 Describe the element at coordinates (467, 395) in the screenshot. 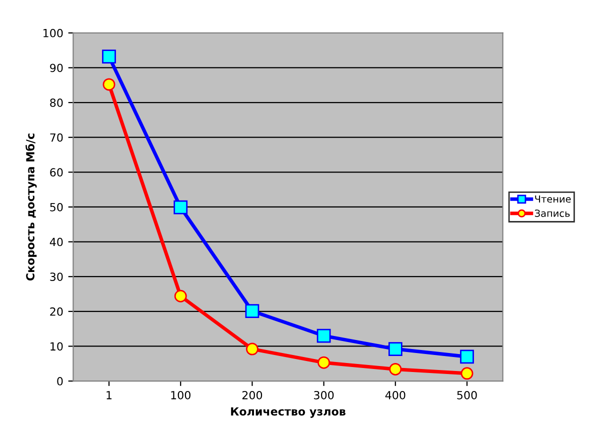

I see `x-tick-label: 500` at that location.